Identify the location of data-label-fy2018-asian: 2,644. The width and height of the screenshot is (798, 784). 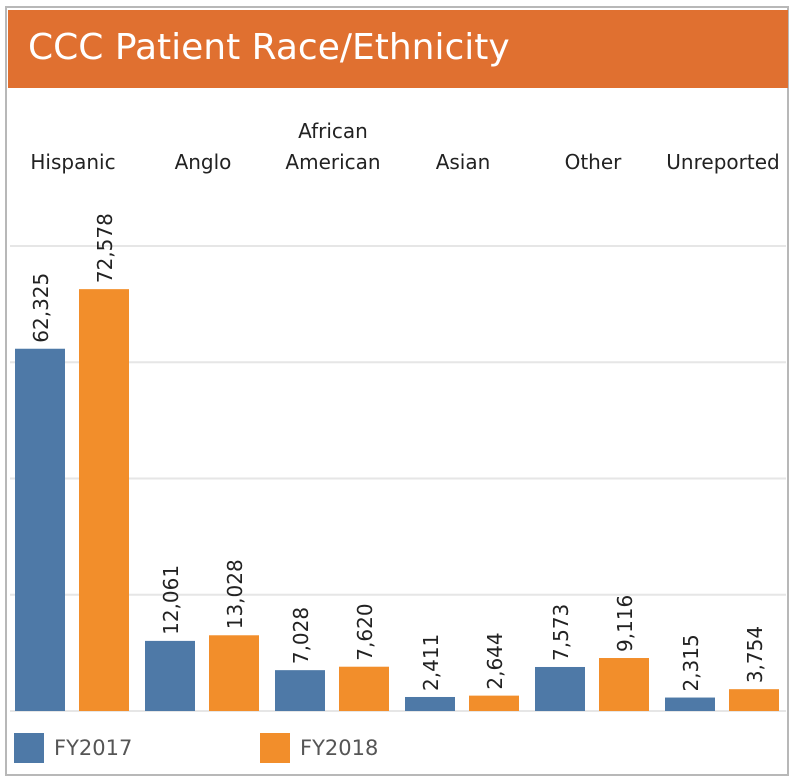
(495, 660).